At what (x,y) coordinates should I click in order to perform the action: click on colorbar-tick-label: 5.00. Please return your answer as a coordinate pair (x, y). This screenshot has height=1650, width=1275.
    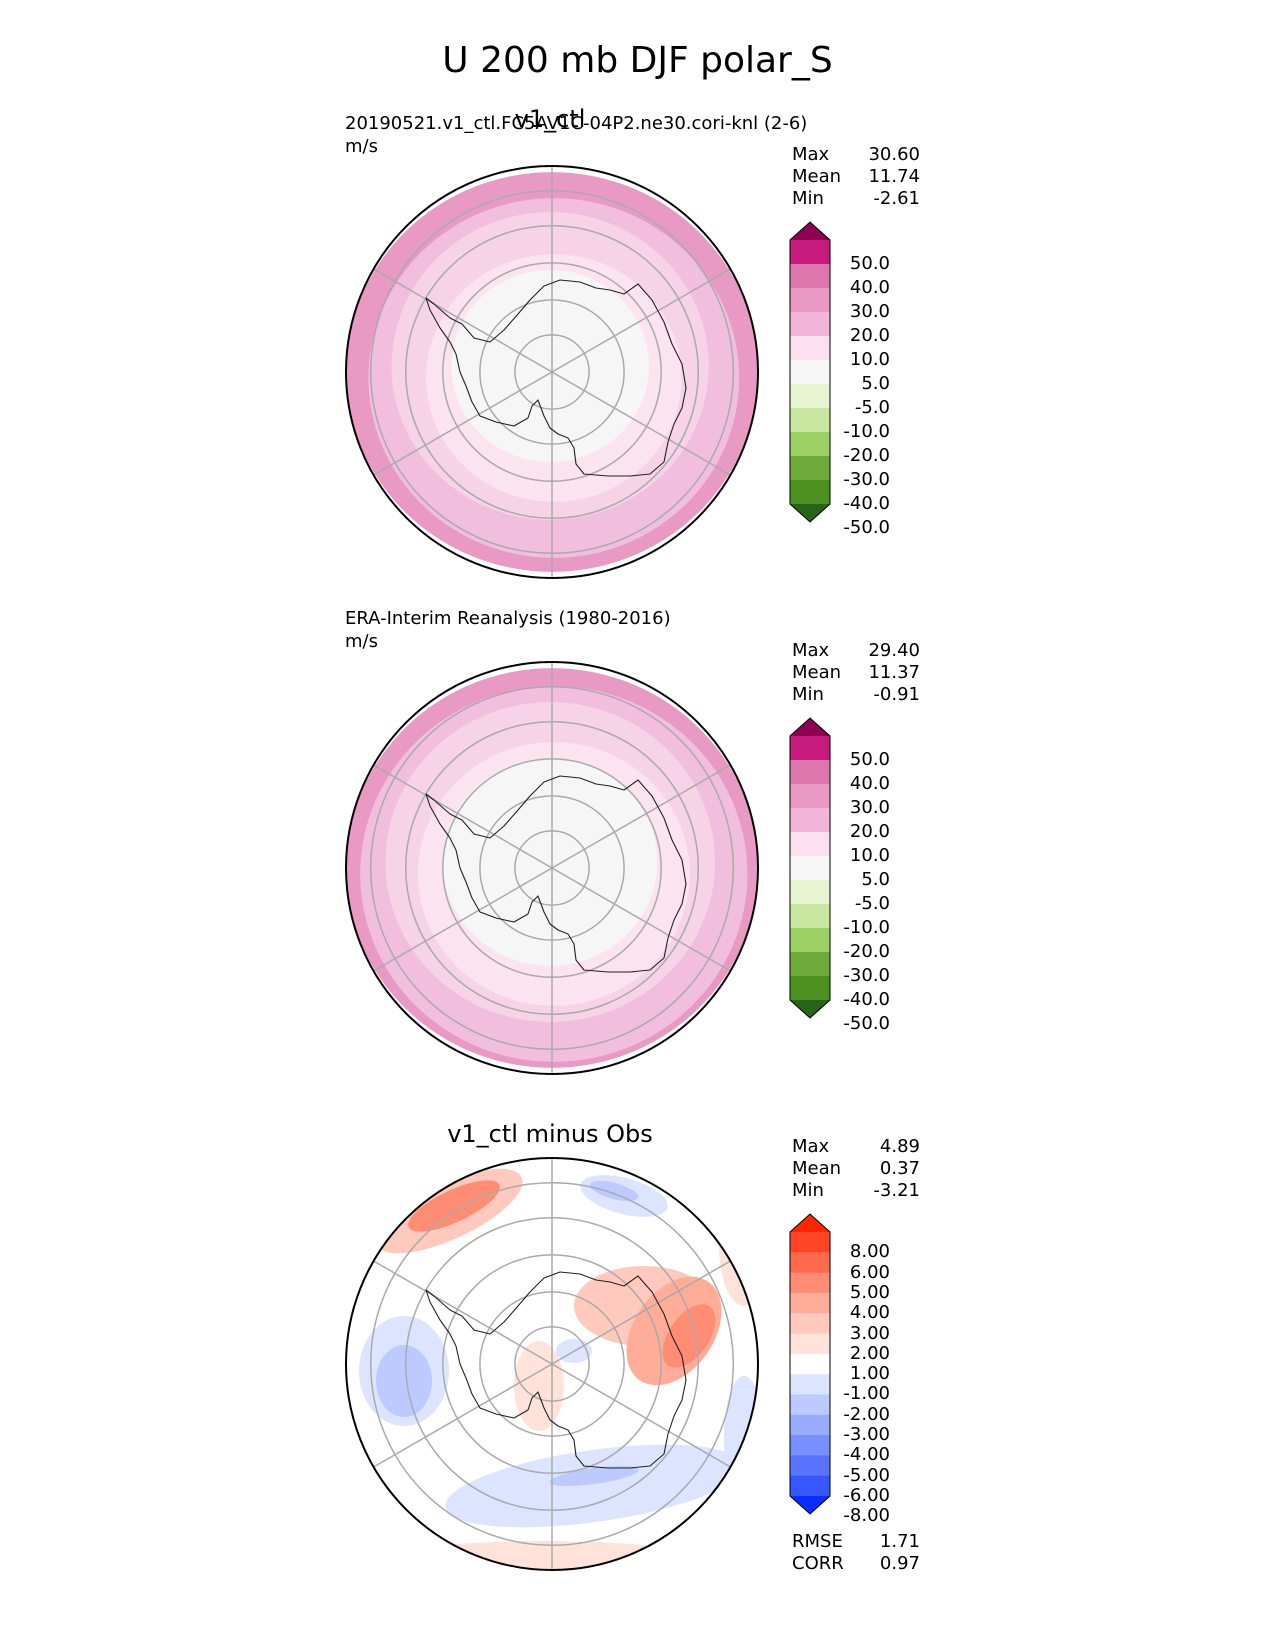
    Looking at the image, I should click on (869, 1292).